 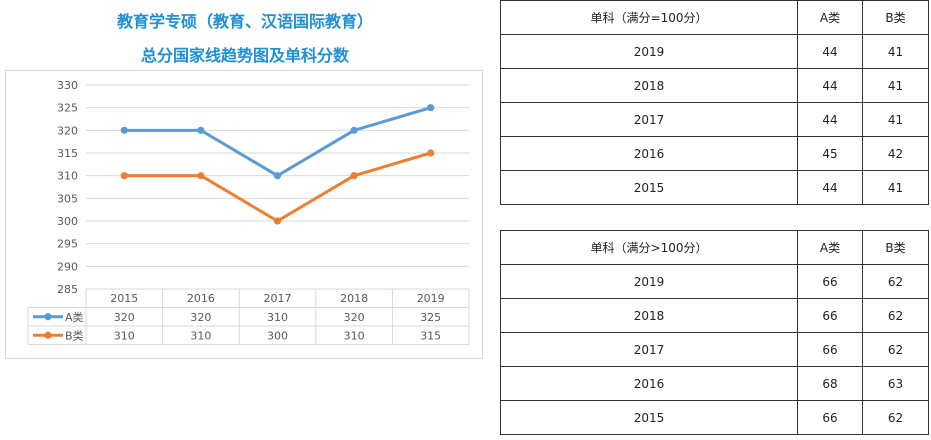 I want to click on table1-row: 2018 44 41, so click(x=714, y=85).